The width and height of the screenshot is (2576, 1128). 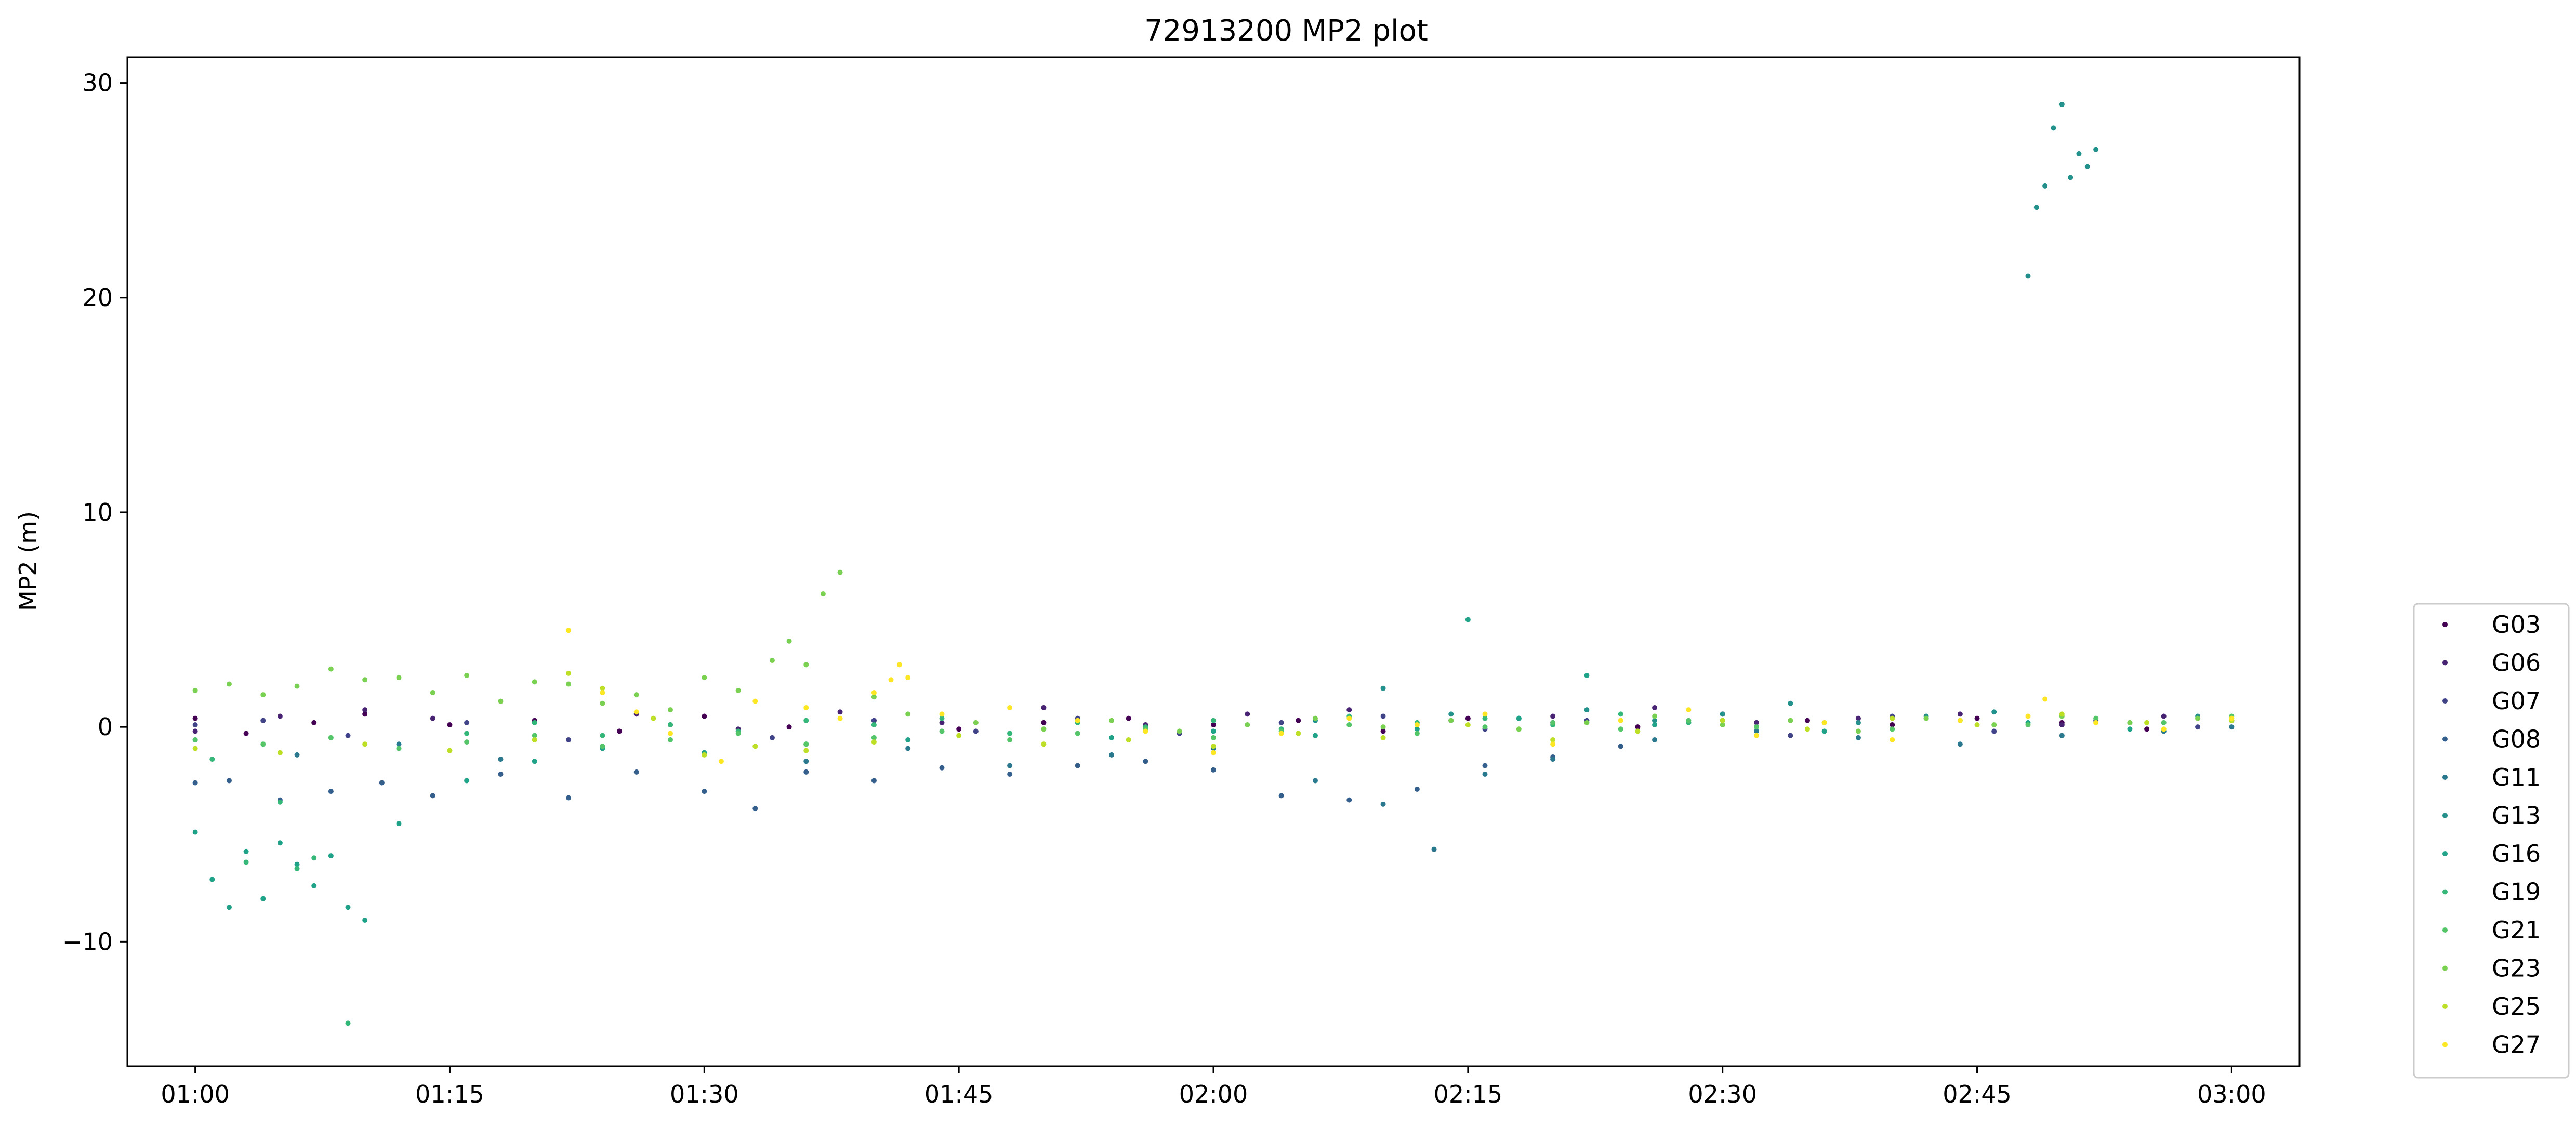 What do you see at coordinates (449, 1094) in the screenshot?
I see `x-tick-label: 01:15` at bounding box center [449, 1094].